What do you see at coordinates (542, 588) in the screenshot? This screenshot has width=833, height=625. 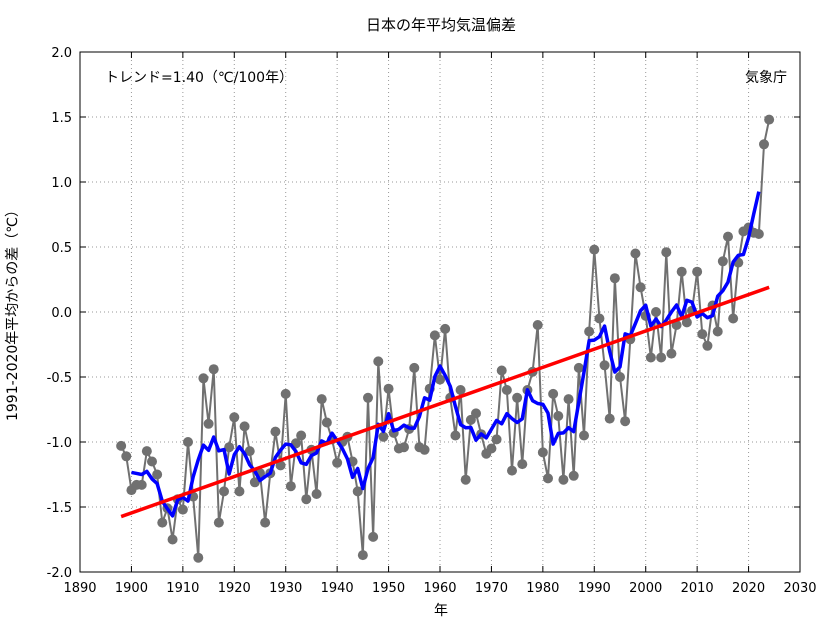 I see `x-tick-label: 1980` at bounding box center [542, 588].